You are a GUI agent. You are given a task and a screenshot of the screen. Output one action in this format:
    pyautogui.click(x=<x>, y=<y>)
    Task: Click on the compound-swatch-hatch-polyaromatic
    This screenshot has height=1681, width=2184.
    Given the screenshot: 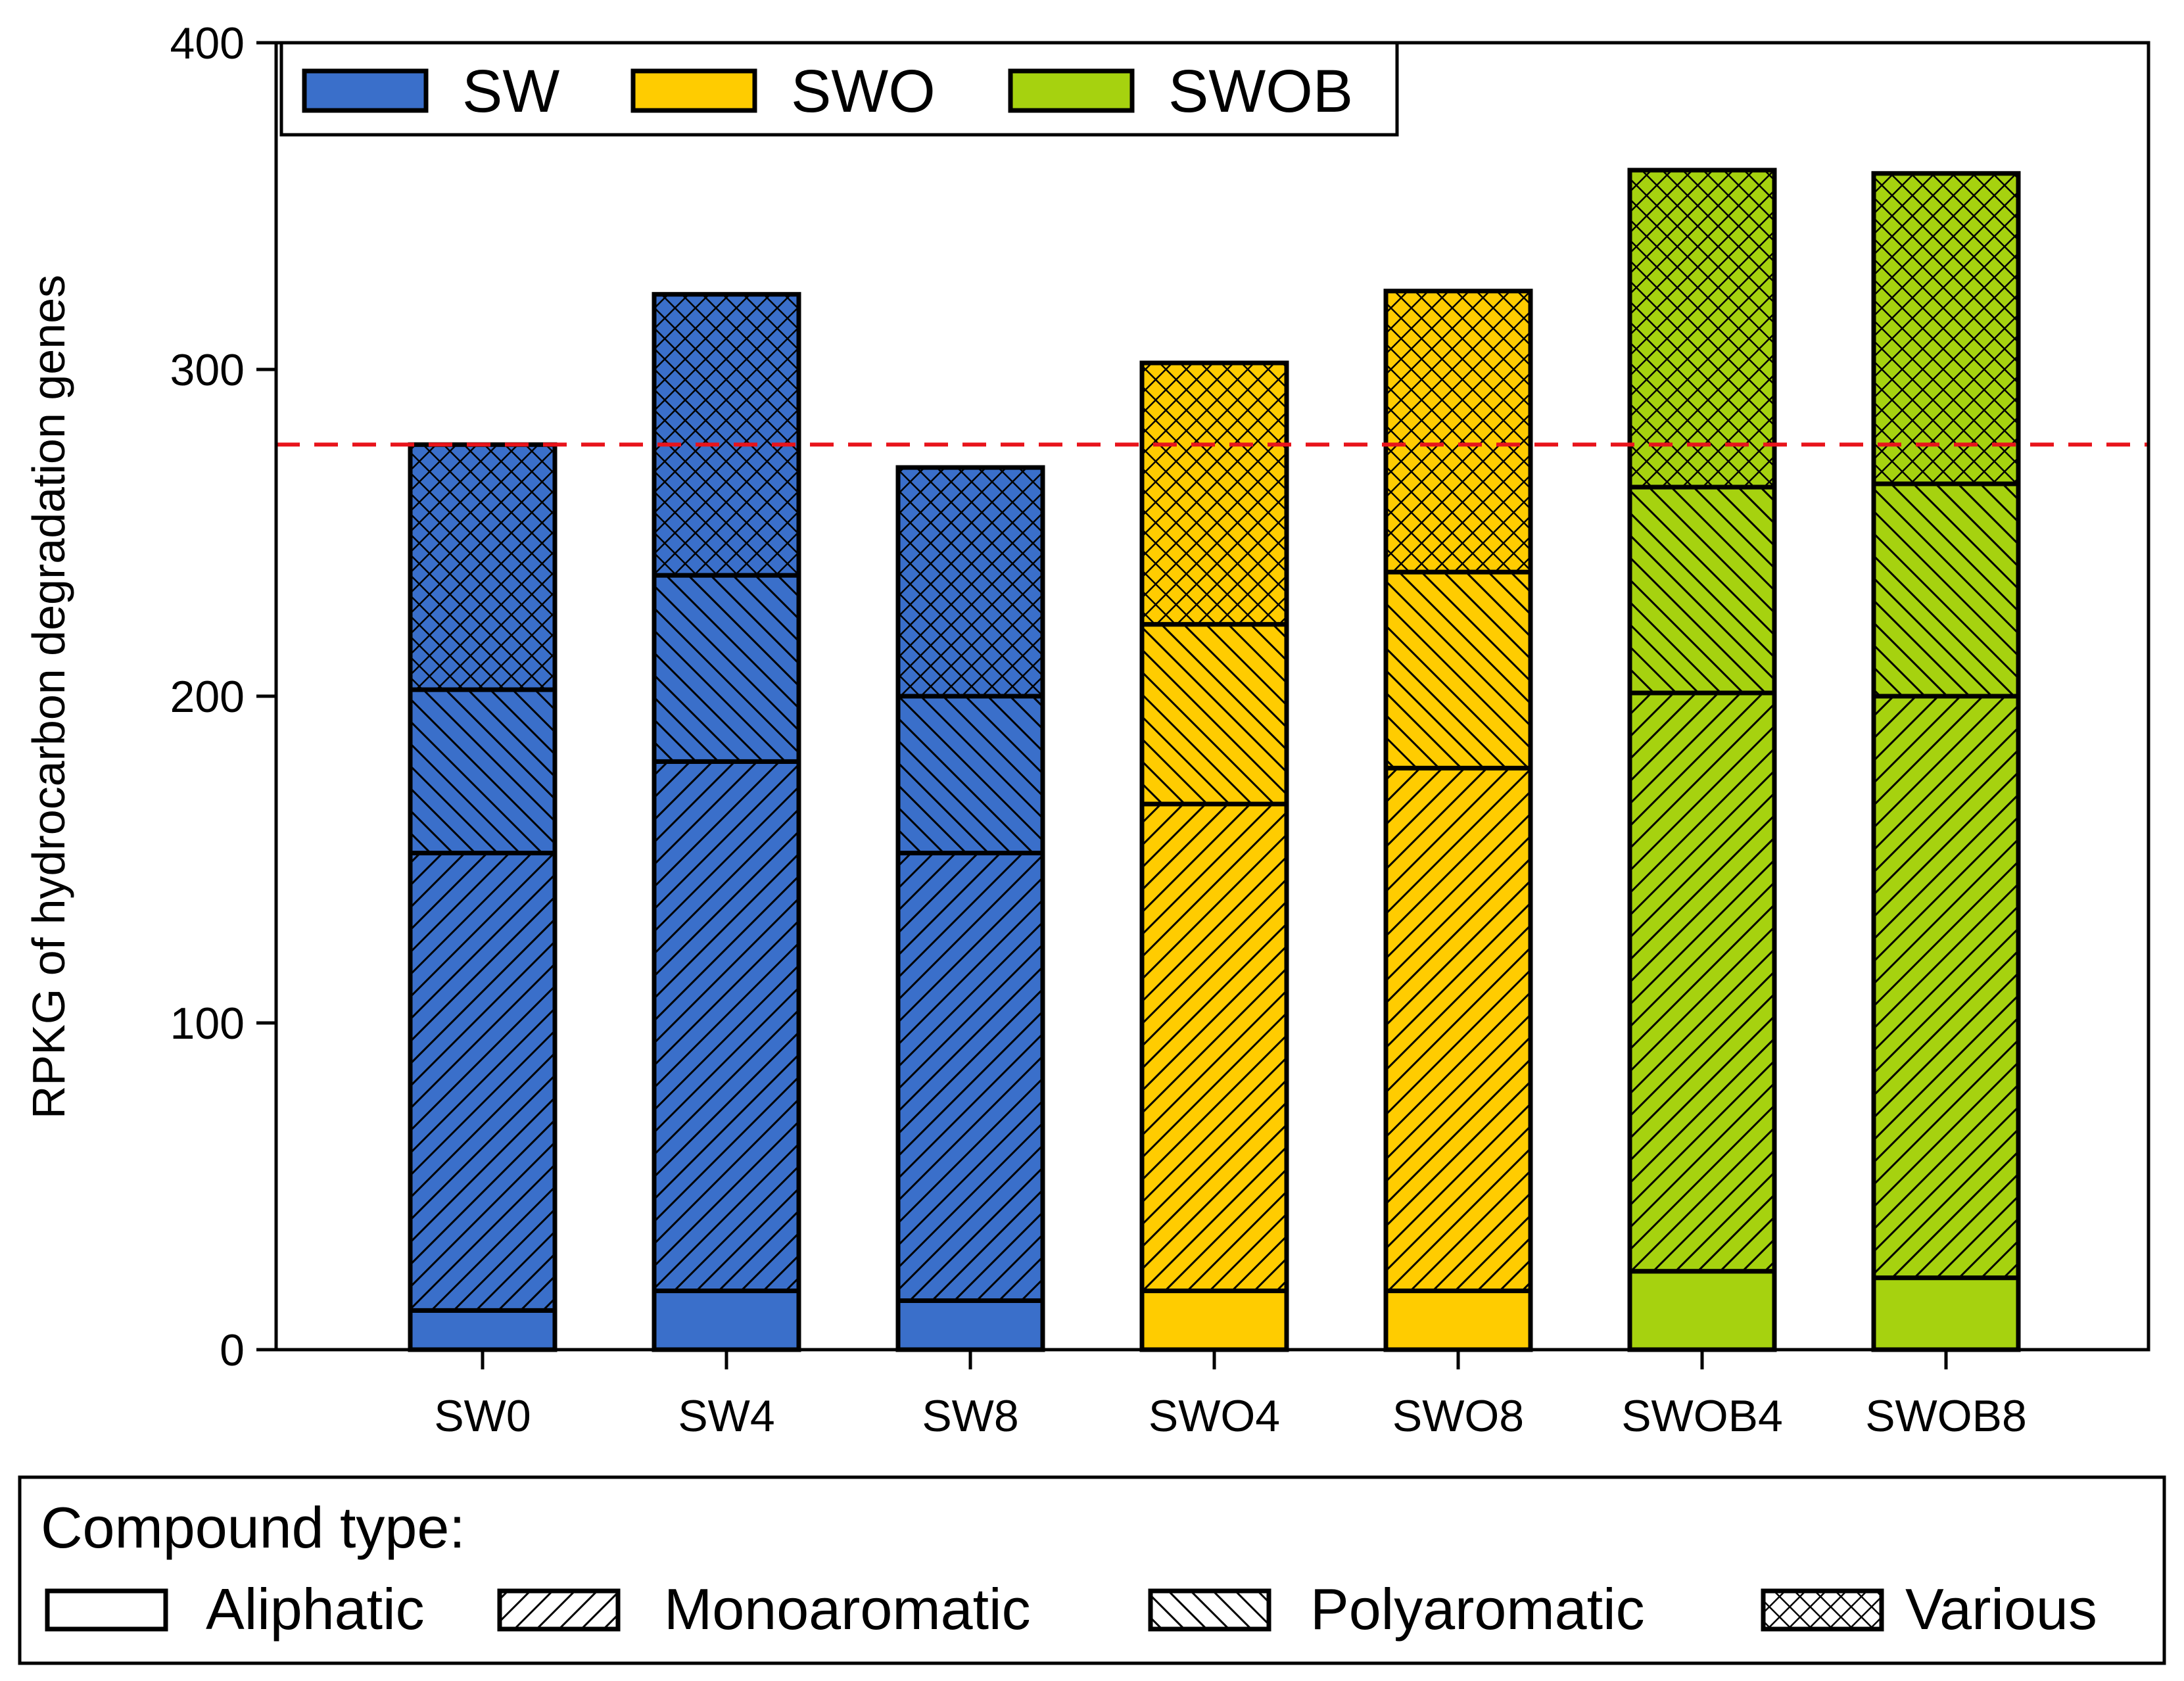 What is the action you would take?
    pyautogui.click(x=1210, y=1610)
    